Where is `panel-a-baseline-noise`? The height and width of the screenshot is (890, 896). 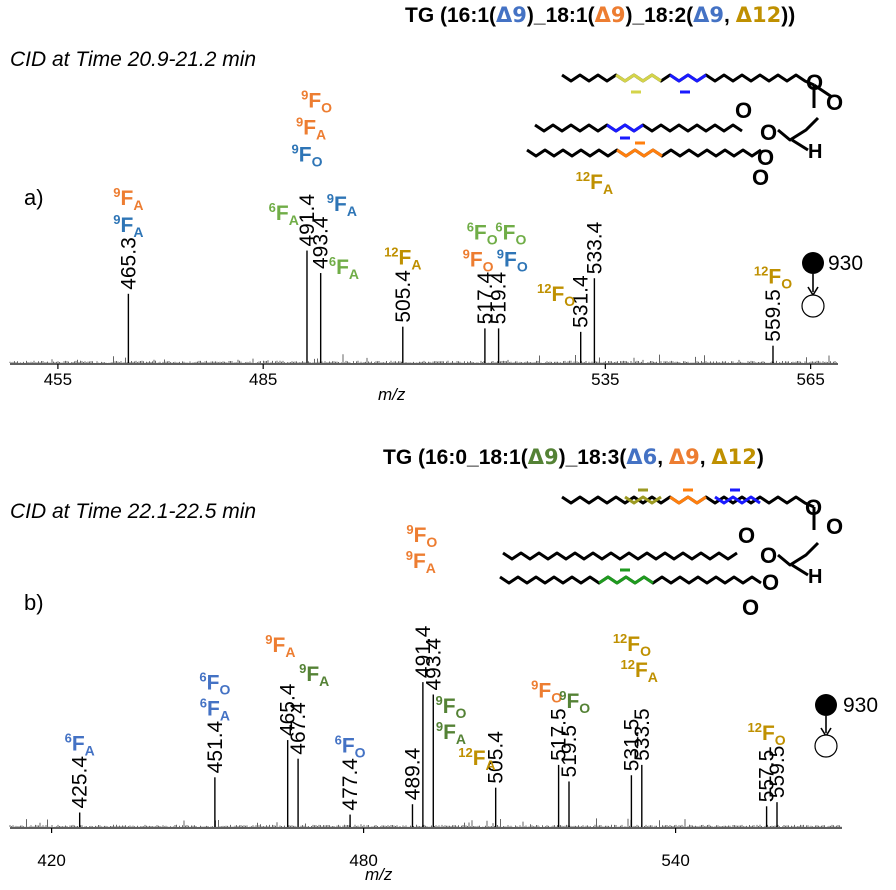
panel-a-baseline-noise is located at coordinates (423, 358).